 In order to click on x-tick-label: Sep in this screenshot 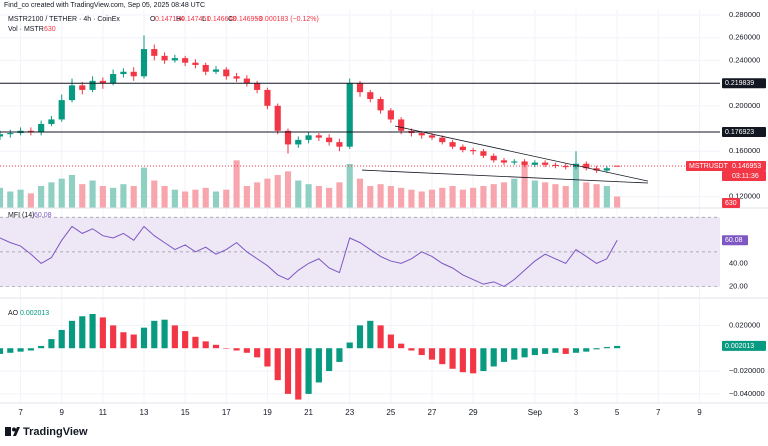, I will do `click(535, 412)`.